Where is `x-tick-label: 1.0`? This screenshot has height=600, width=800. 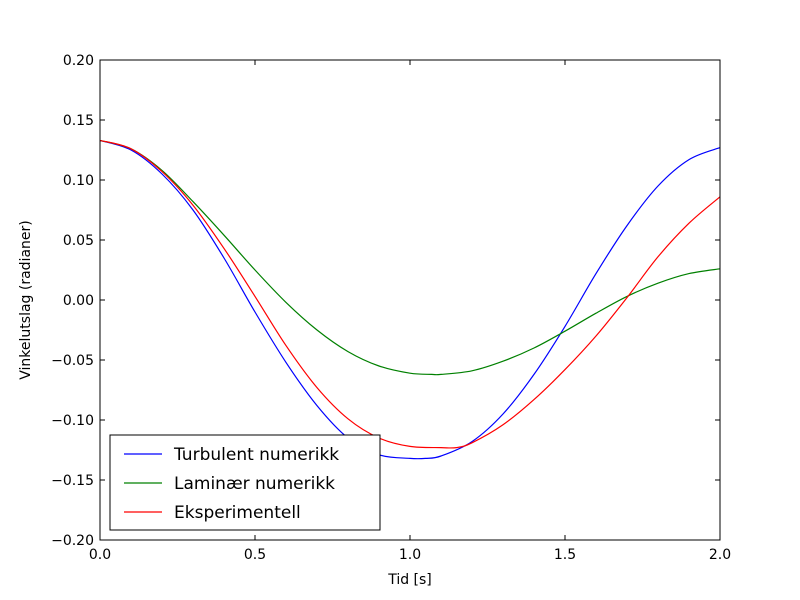
x-tick-label: 1.0 is located at coordinates (410, 555).